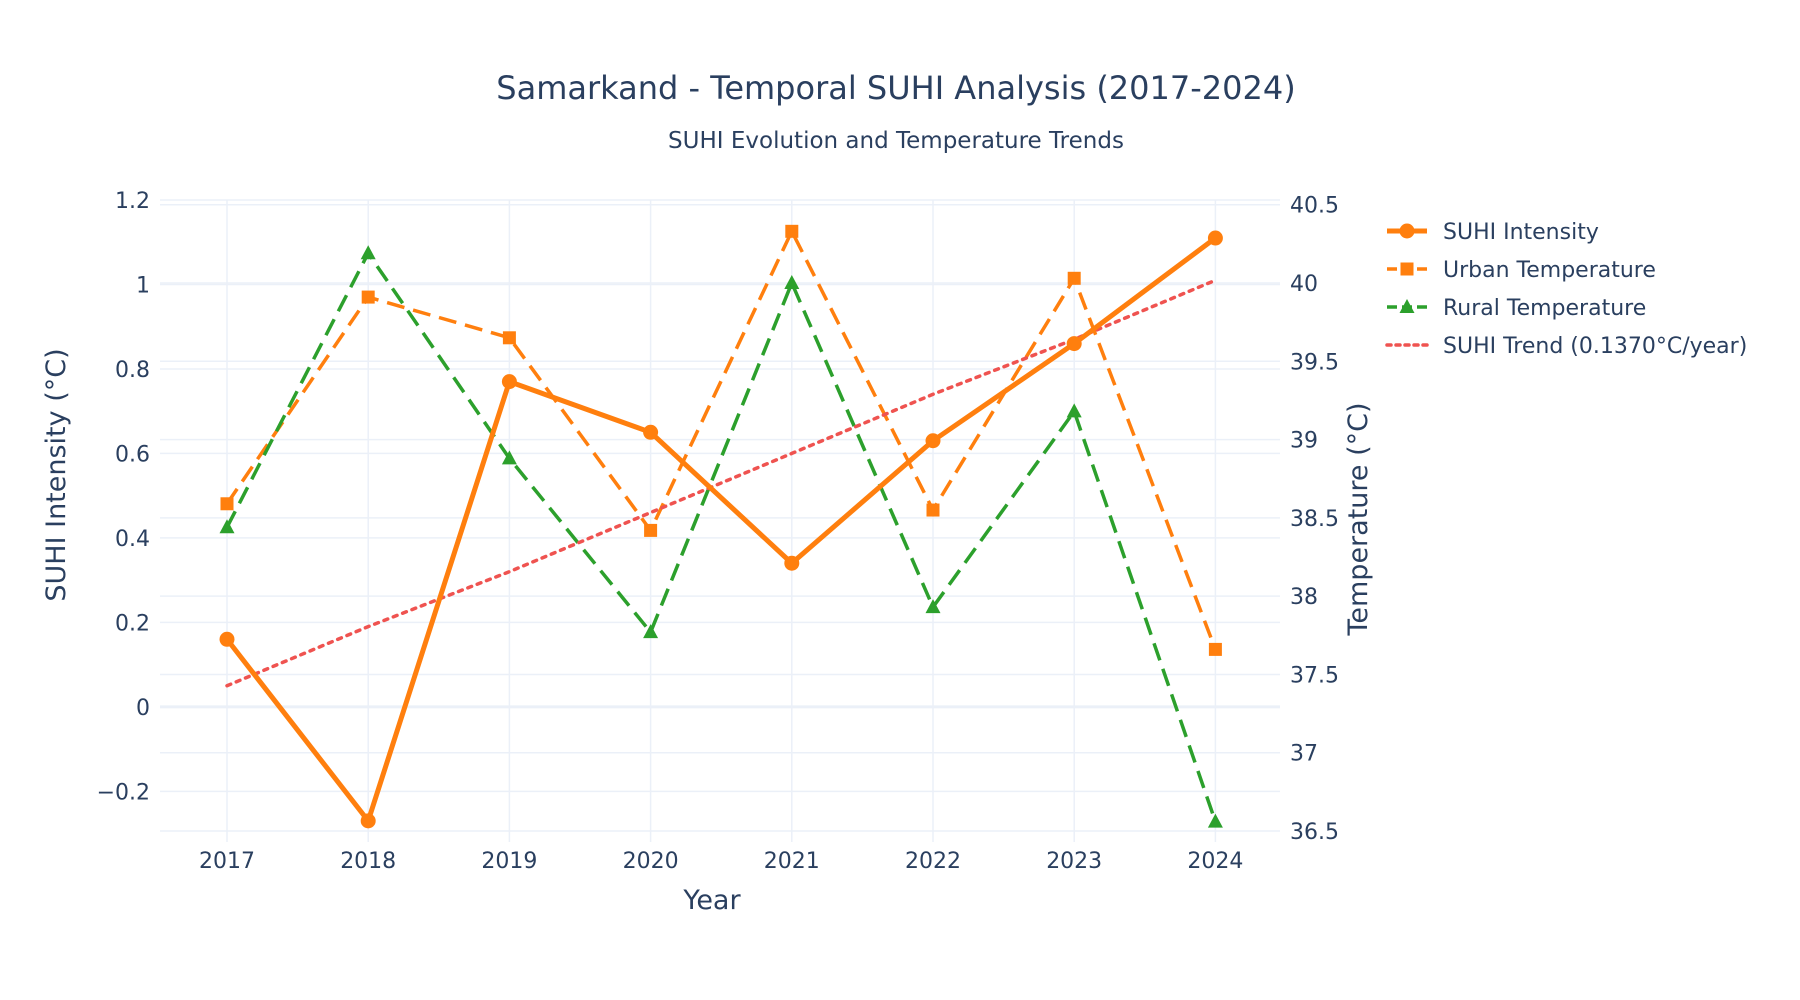  I want to click on legend-label: Urban Temperature, so click(1549, 270).